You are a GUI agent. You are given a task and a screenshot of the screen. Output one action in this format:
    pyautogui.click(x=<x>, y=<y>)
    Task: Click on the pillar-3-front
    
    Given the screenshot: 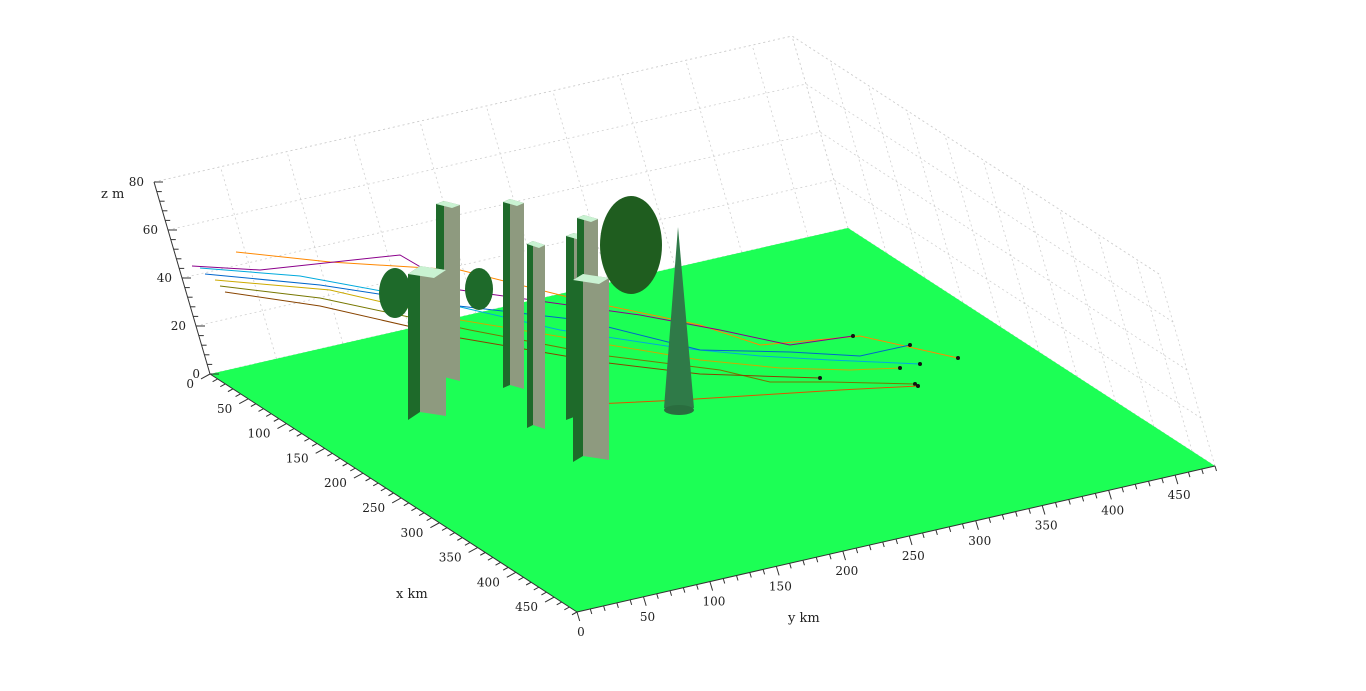 What is the action you would take?
    pyautogui.click(x=539, y=335)
    